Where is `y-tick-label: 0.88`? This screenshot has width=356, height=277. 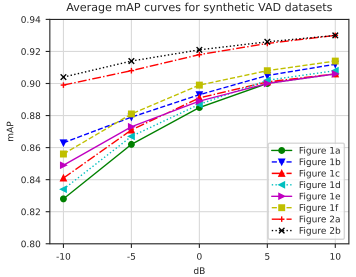 y-tick-label: 0.88 is located at coordinates (30, 116).